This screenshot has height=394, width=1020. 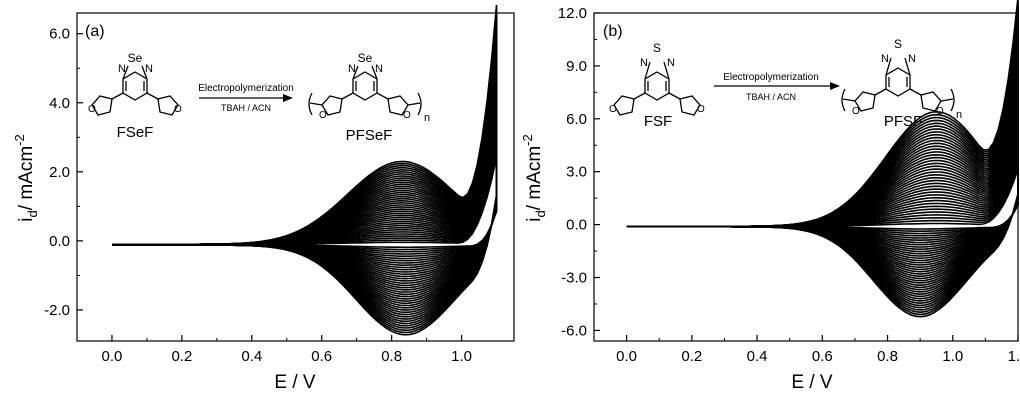 What do you see at coordinates (822, 356) in the screenshot?
I see `panel-b-xtick-label: 0.6` at bounding box center [822, 356].